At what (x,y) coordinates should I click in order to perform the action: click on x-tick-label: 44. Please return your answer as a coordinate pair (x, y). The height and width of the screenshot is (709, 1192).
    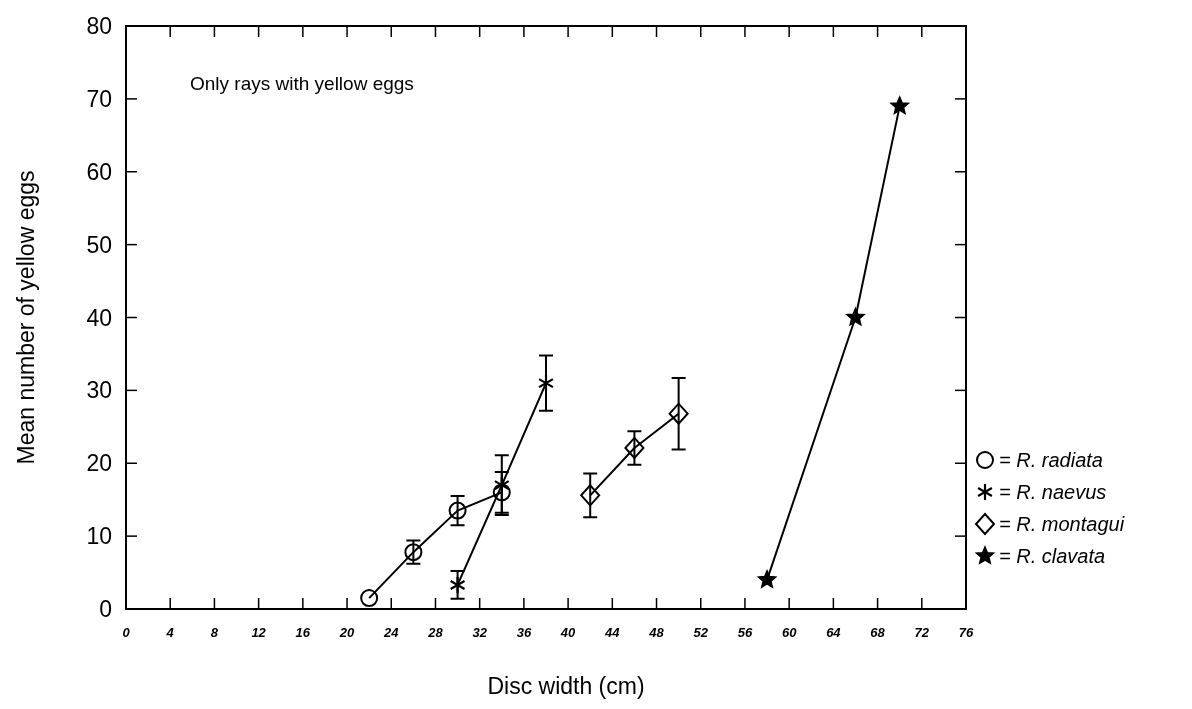
    Looking at the image, I should click on (612, 632).